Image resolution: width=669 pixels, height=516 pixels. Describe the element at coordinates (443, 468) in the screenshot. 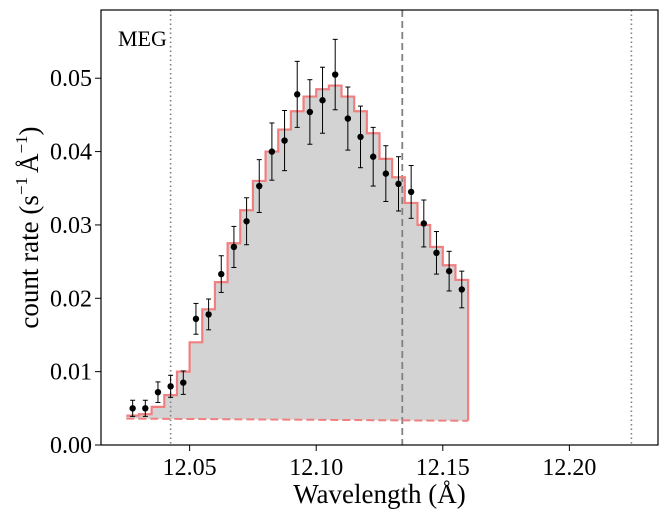

I see `x-tick-label: 12.15` at that location.